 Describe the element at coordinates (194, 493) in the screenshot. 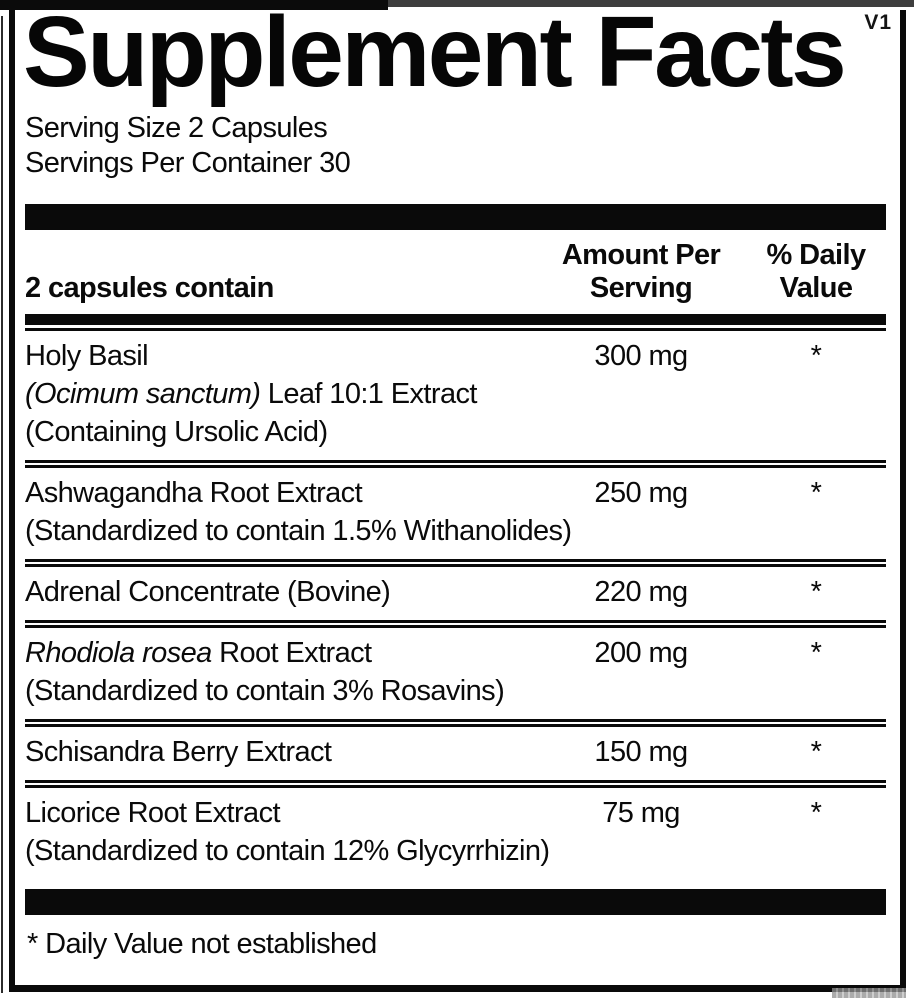

I see `ingredient-name: Ashwagandha Root Extract` at that location.